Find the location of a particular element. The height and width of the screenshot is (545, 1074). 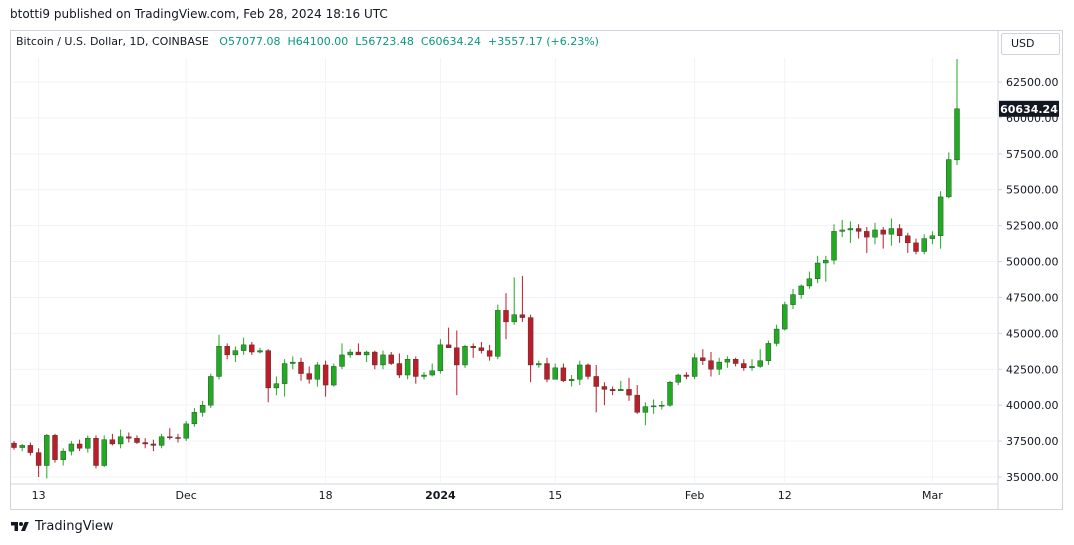

change-value: +3557.17 (+6.23%) is located at coordinates (543, 41).